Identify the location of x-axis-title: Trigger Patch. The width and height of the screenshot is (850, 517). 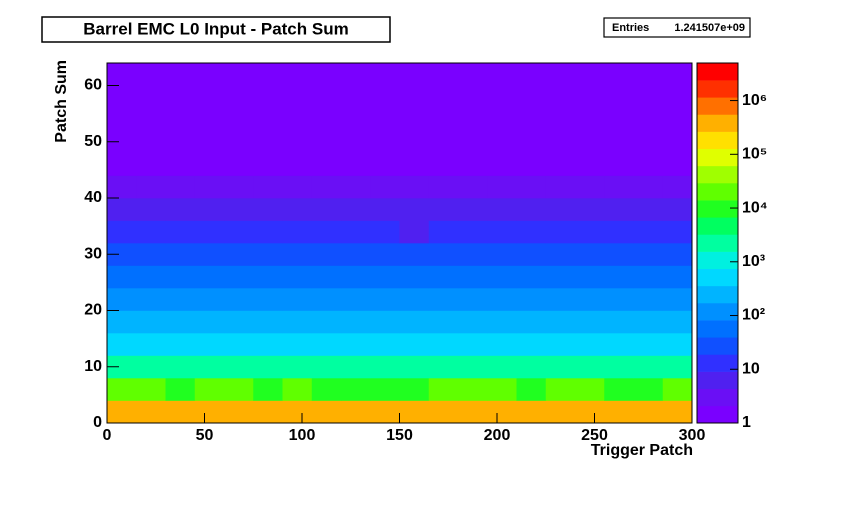
(642, 450).